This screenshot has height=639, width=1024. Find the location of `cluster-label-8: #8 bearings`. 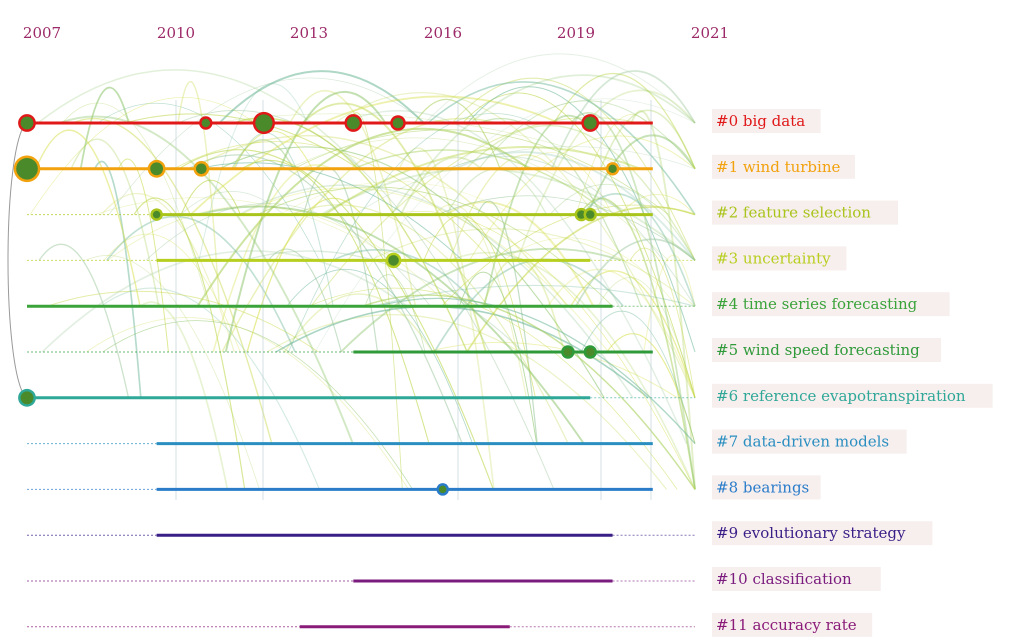

cluster-label-8: #8 bearings is located at coordinates (766, 487).